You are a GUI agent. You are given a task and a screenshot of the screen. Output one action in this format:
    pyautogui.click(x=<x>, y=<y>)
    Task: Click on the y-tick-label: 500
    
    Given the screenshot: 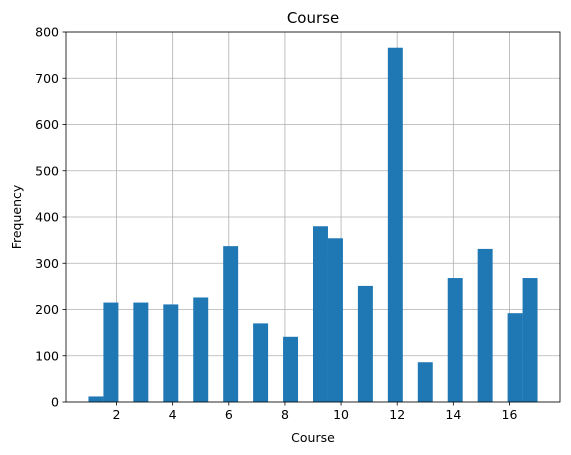 What is the action you would take?
    pyautogui.click(x=47, y=170)
    